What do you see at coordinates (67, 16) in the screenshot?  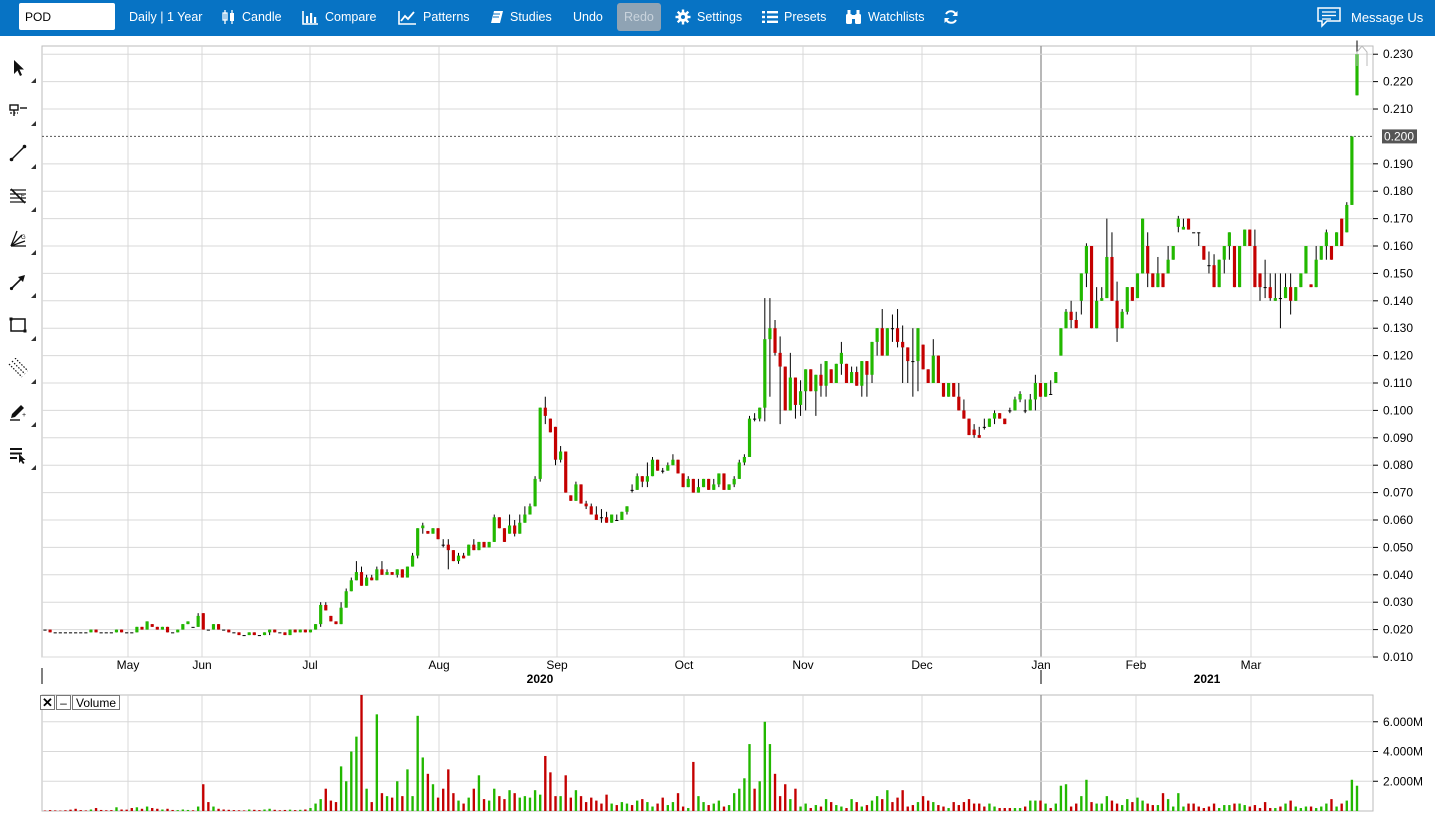 I see `symbol-input` at bounding box center [67, 16].